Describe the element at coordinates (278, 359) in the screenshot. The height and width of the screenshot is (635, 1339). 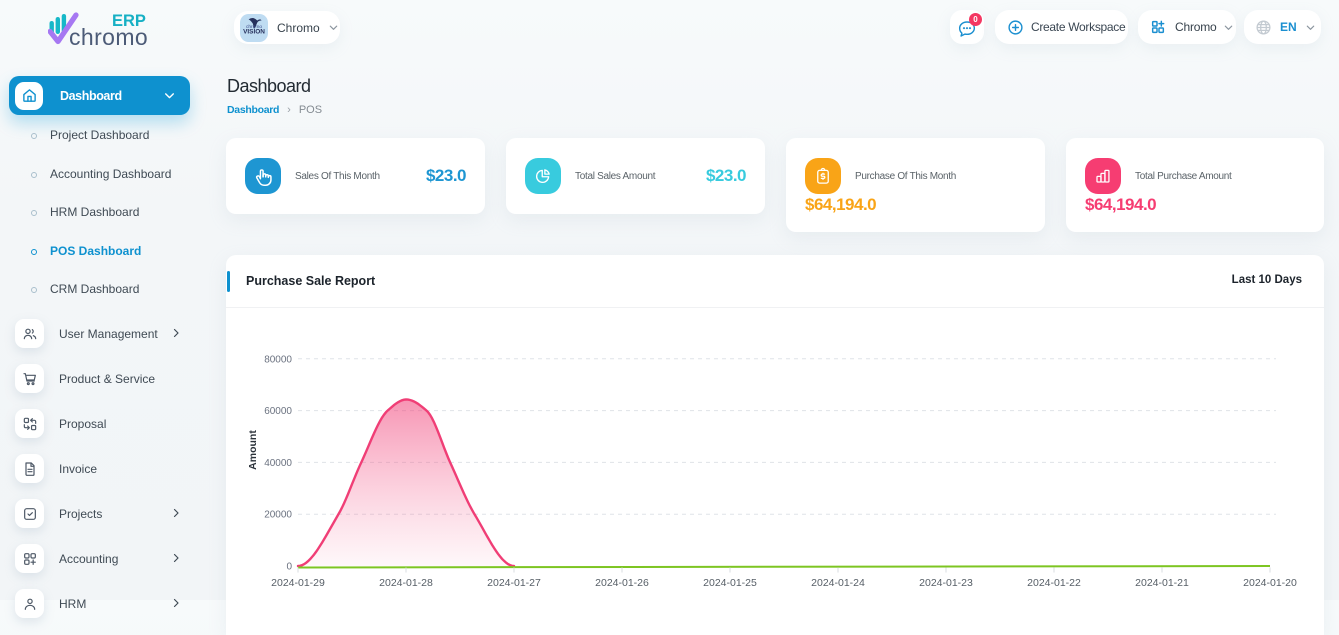
I see `svg-text: 80000` at that location.